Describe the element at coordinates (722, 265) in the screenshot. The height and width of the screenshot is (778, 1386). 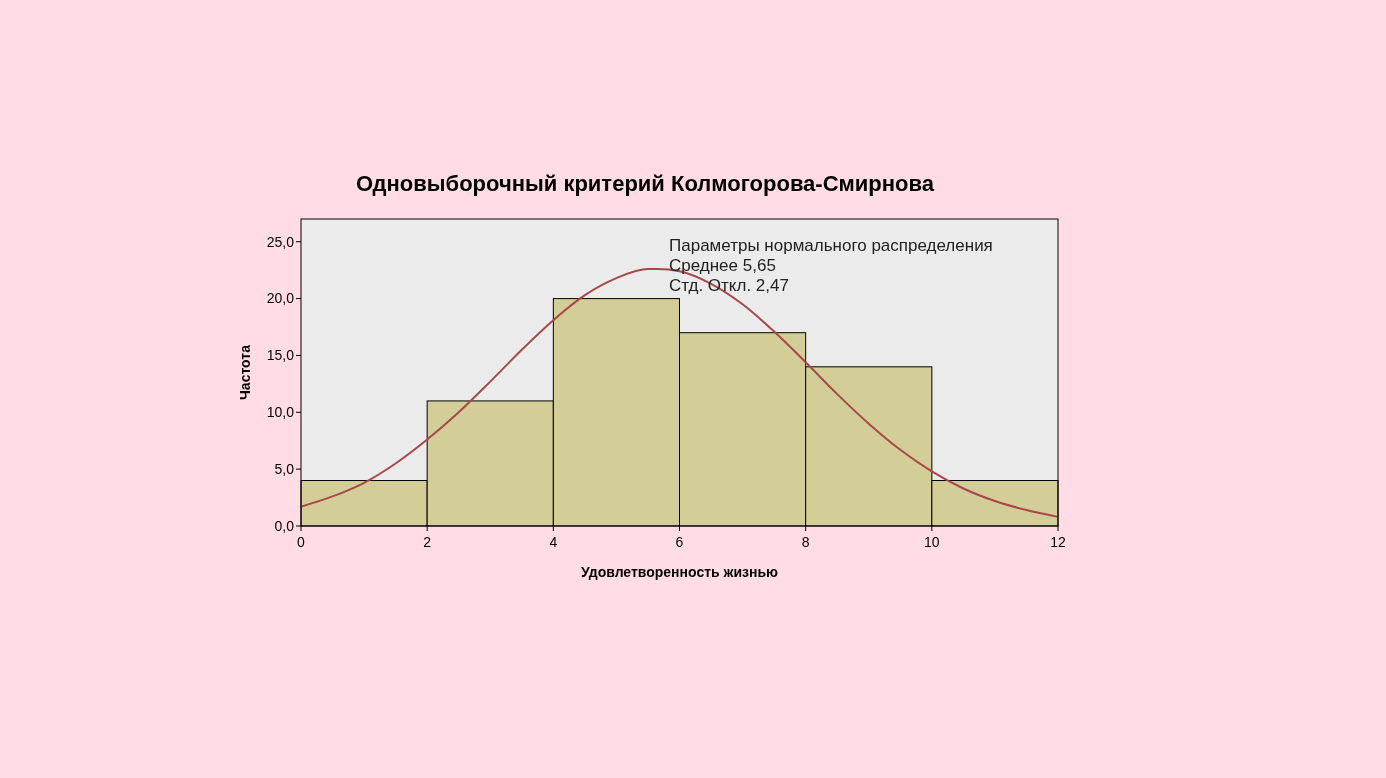
I see `annotation: Среднее 5,65` at that location.